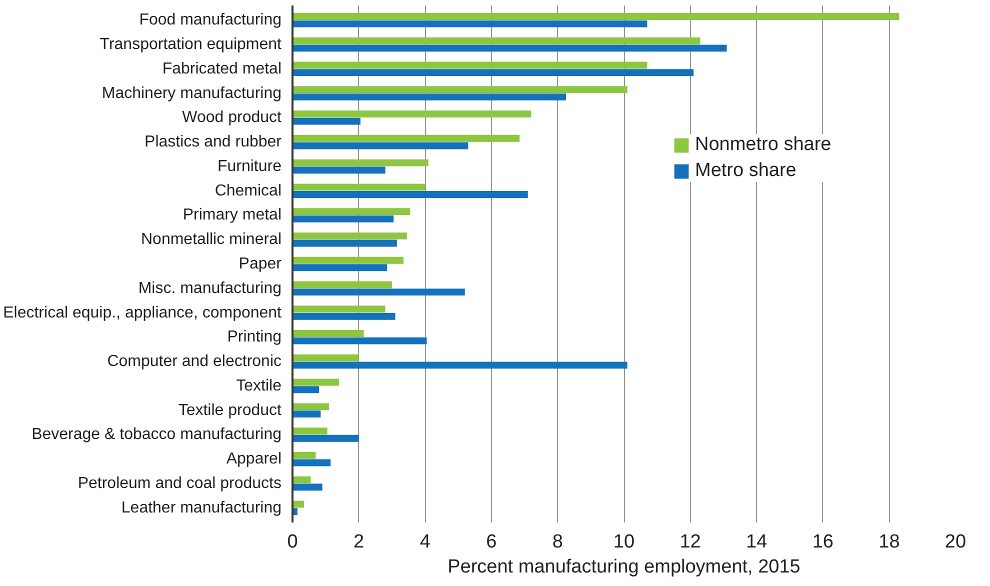 This screenshot has width=990, height=586. What do you see at coordinates (142, 313) in the screenshot?
I see `y-tick-label: Electrical equip., appliance, component` at bounding box center [142, 313].